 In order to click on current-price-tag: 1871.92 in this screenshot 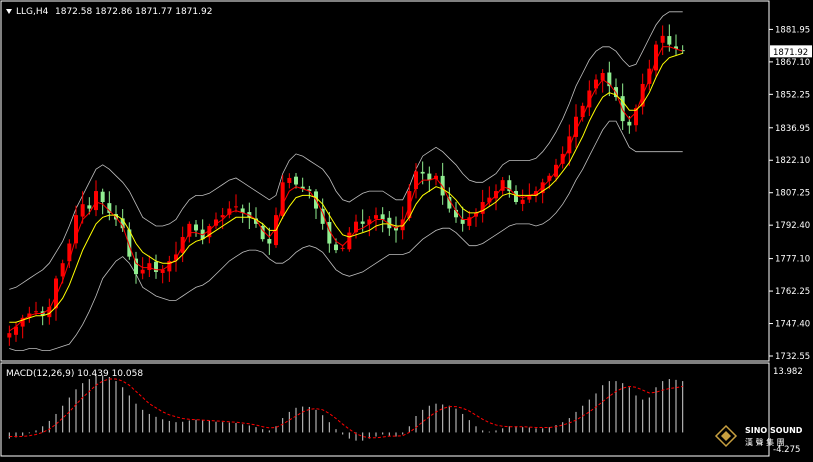, I will do `click(791, 51)`.